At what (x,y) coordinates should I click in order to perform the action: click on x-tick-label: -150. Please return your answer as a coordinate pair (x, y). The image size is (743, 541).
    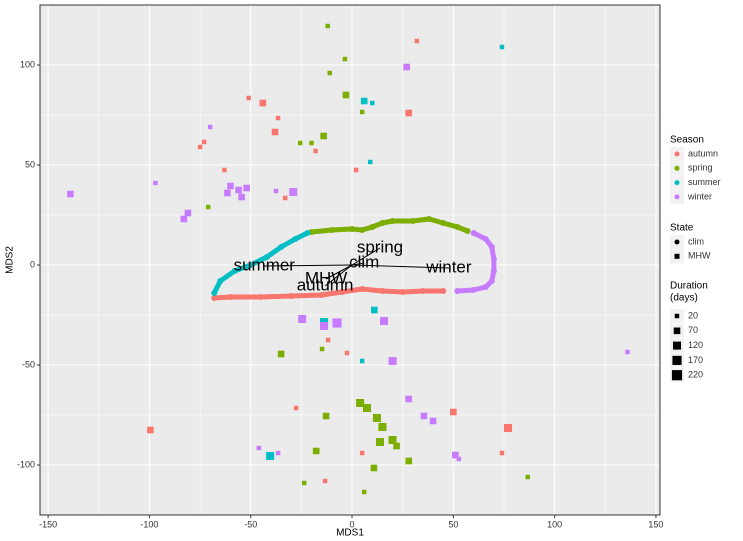
    Looking at the image, I should click on (48, 524).